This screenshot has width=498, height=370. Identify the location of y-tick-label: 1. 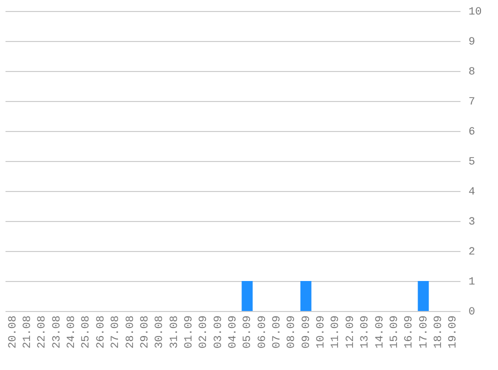
(472, 282).